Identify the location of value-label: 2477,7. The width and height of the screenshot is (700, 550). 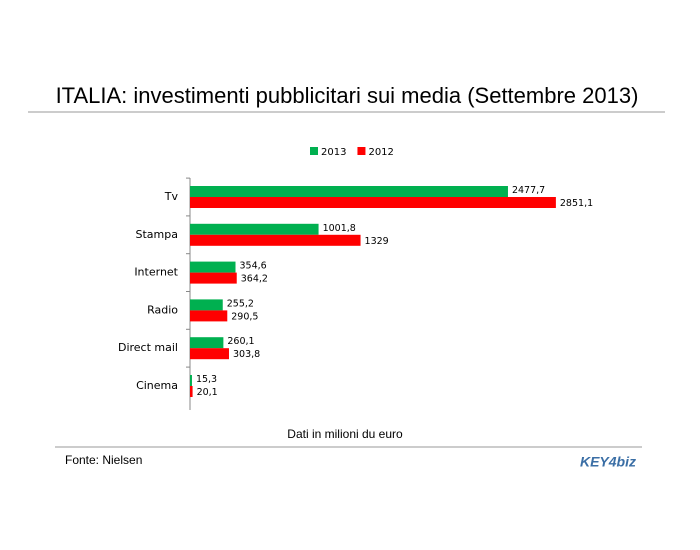
(528, 190).